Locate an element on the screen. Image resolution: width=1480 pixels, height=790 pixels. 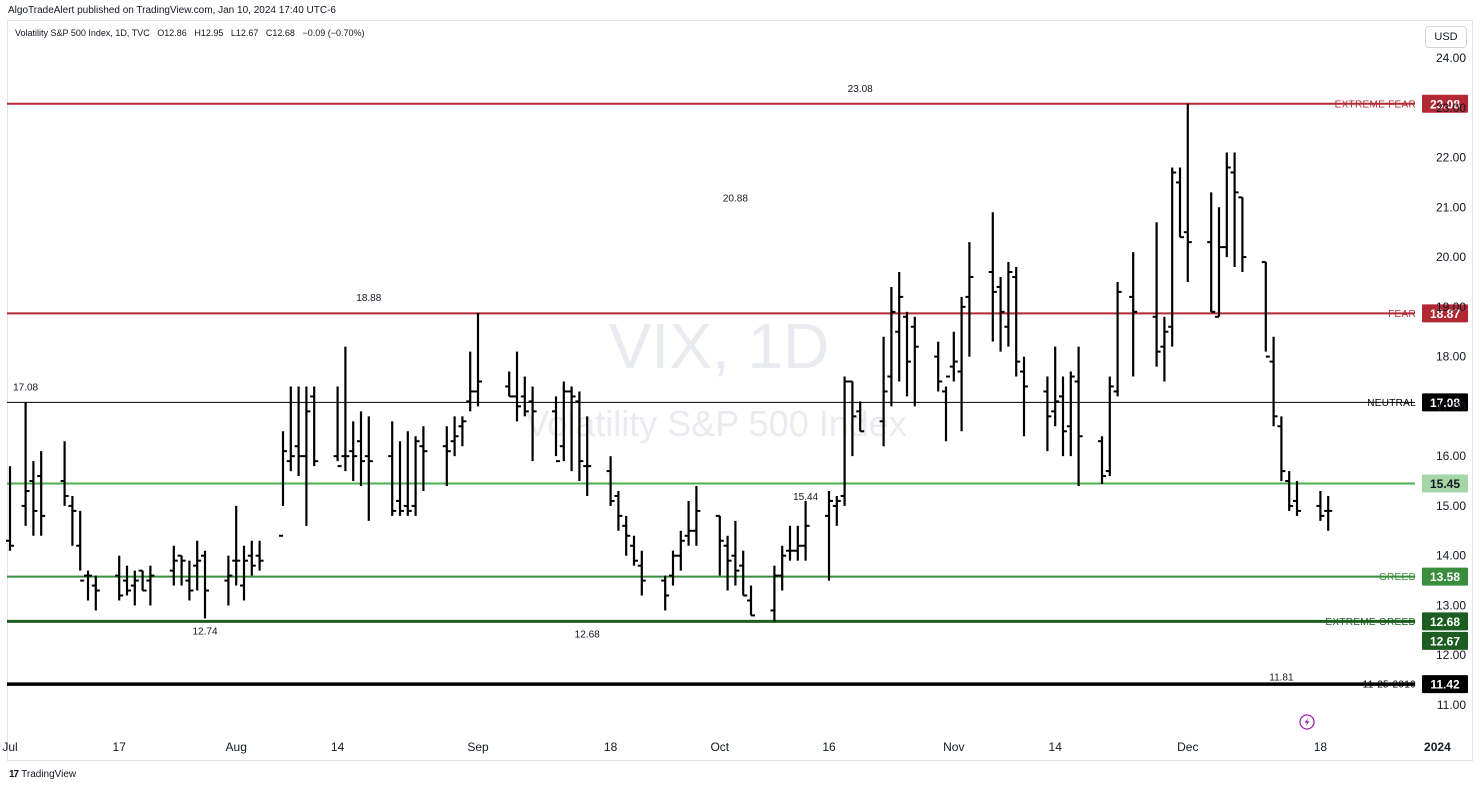
level-name-label: GREED is located at coordinates (1397, 577).